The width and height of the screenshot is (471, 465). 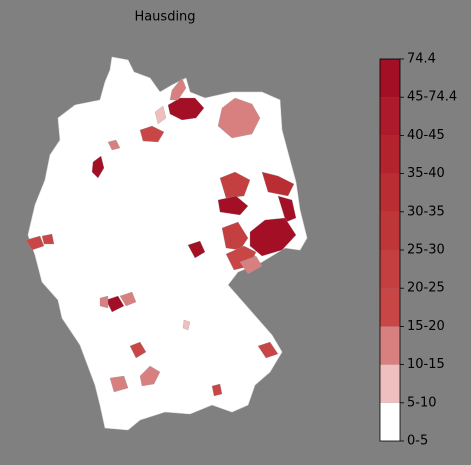 I want to click on colorbar-label: 15-20, so click(x=426, y=326).